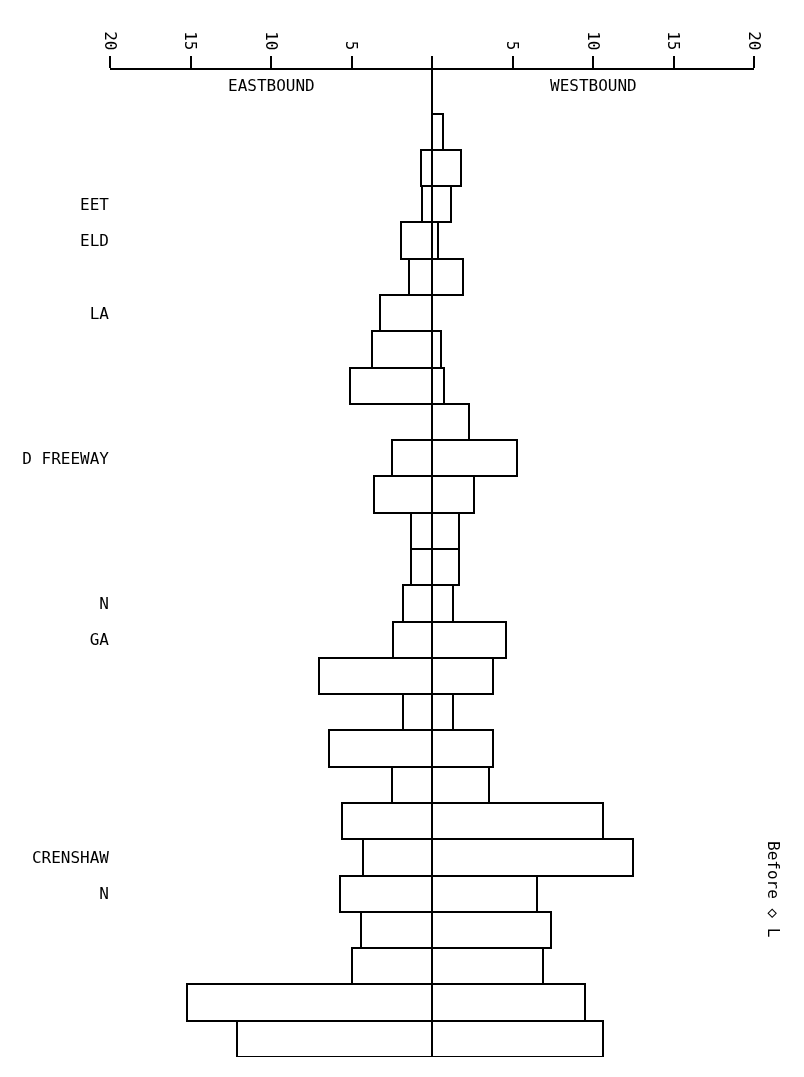 Image resolution: width=804 pixels, height=1077 pixels. Describe the element at coordinates (95, 204) in the screenshot. I see `y-tick-label: EET` at that location.